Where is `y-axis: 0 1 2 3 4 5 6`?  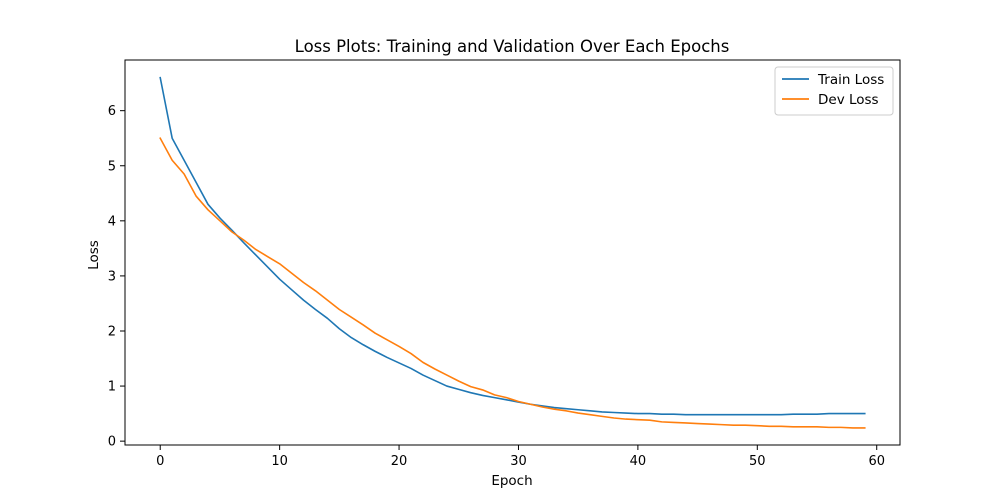 y-axis: 0 1 2 3 4 5 6 is located at coordinates (116, 277).